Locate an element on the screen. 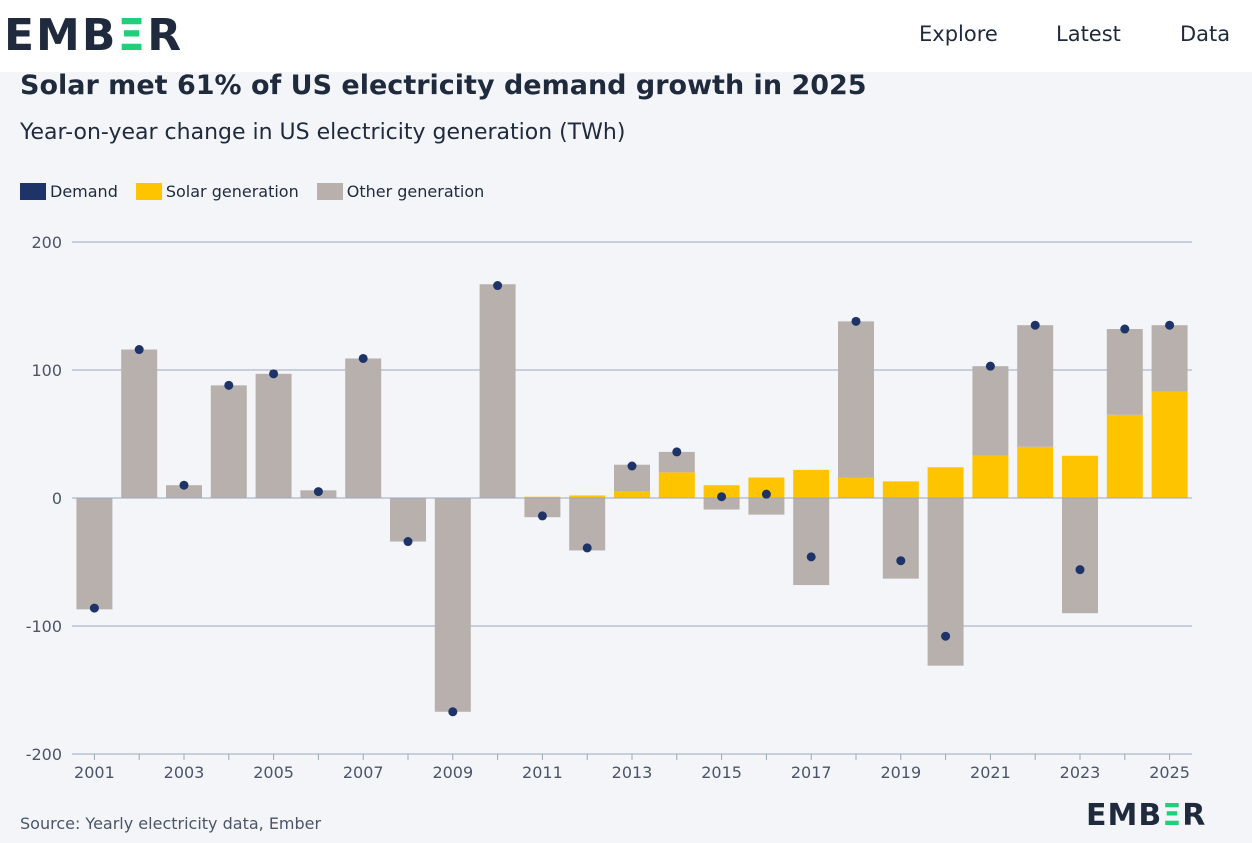 This screenshot has height=843, width=1252. demand-dot-2016 is located at coordinates (766, 494).